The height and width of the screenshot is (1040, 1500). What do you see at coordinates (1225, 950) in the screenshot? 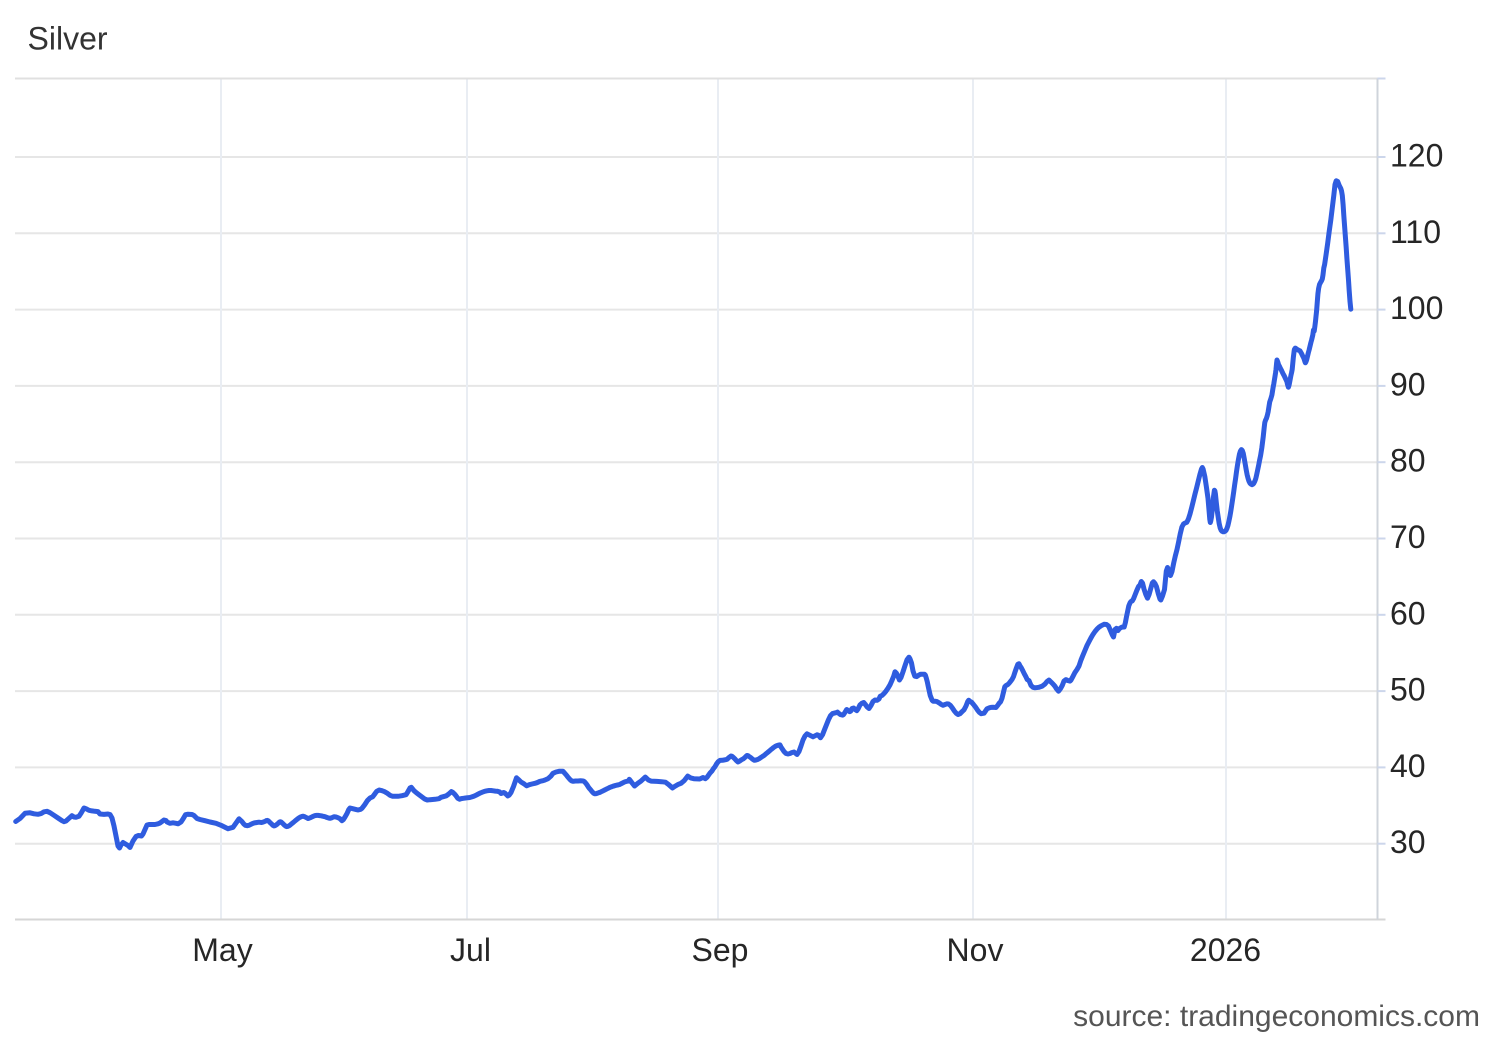
I see `svg-text: 2026` at bounding box center [1225, 950].